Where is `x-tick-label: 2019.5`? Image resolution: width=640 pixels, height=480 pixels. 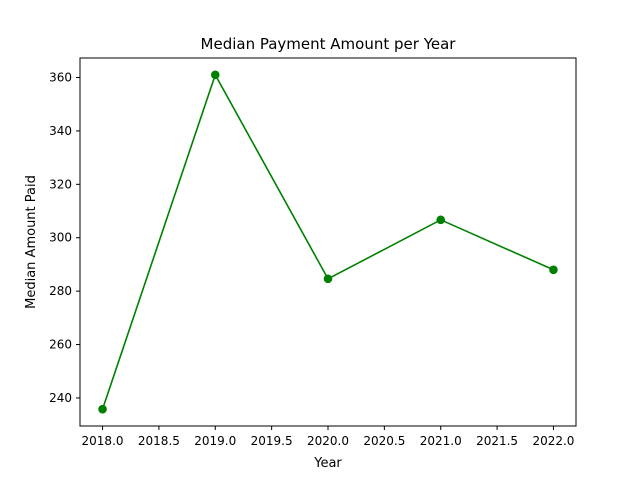
x-tick-label: 2019.5 is located at coordinates (272, 441).